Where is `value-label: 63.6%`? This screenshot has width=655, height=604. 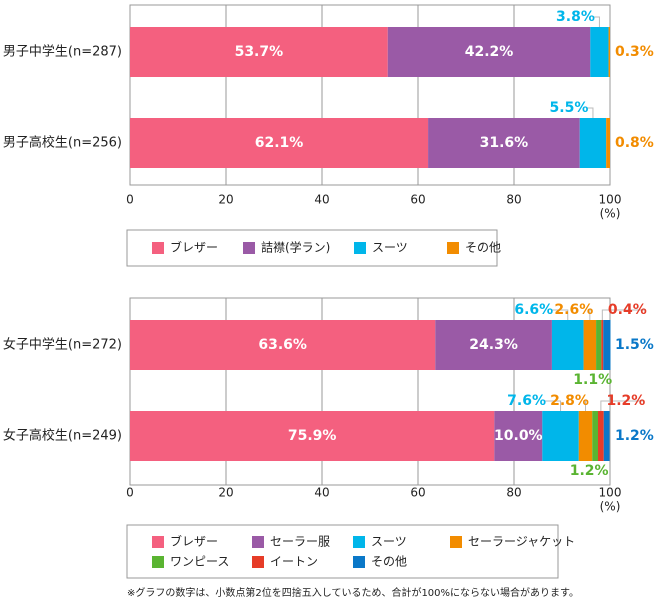
value-label: 63.6% is located at coordinates (282, 345).